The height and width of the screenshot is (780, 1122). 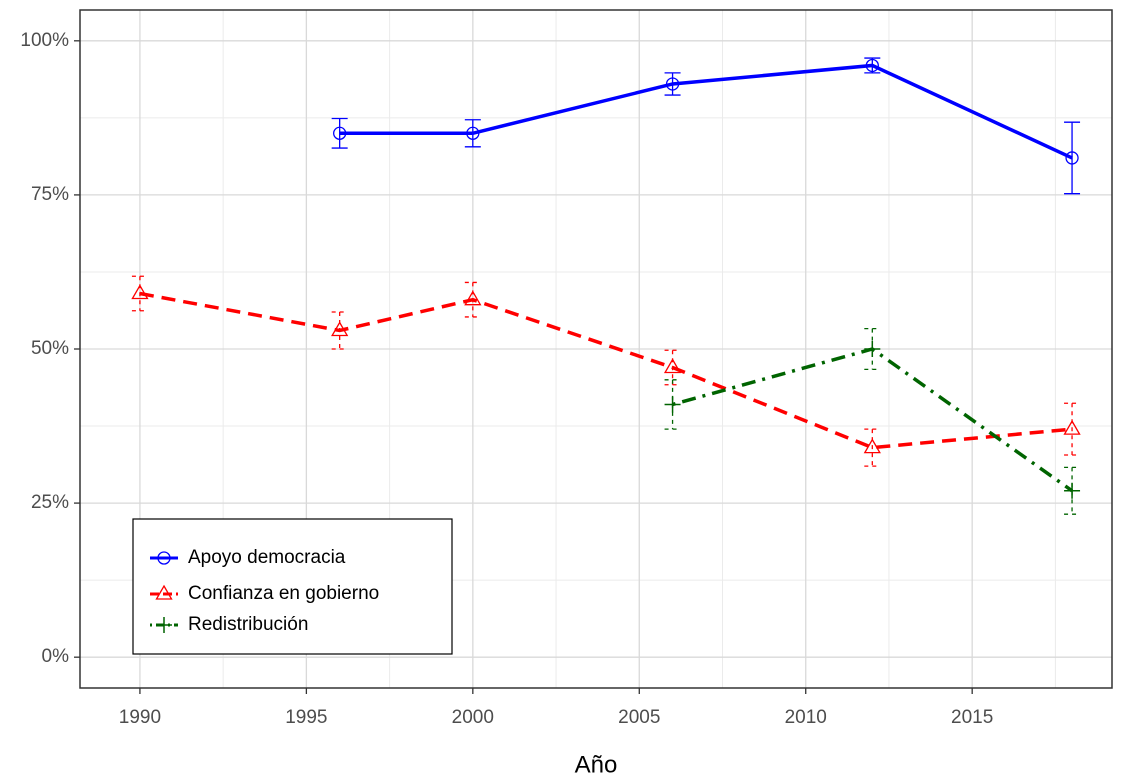 I want to click on x-tick-label: 1990, so click(x=140, y=717).